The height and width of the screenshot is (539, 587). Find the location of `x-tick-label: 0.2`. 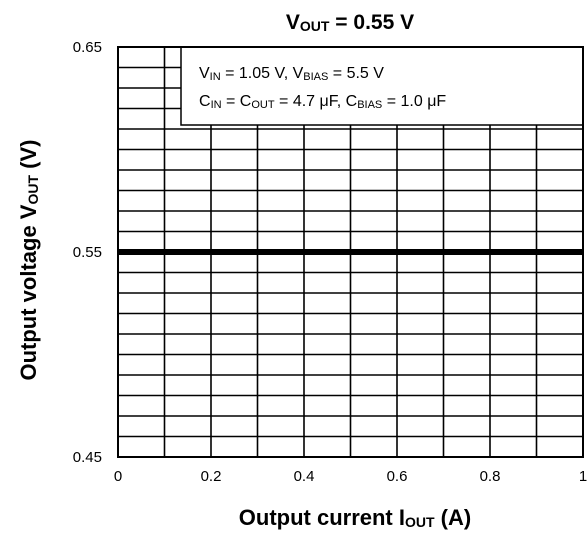

x-tick-label: 0.2 is located at coordinates (211, 476).